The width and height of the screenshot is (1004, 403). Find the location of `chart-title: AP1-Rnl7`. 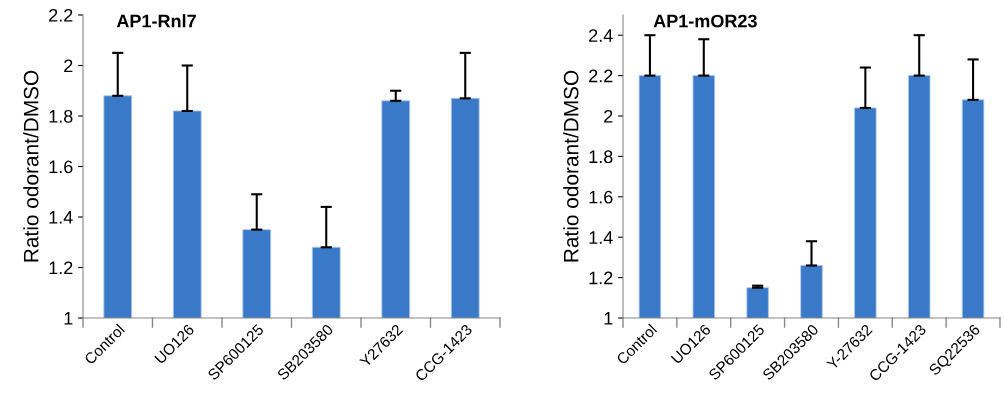

chart-title: AP1-Rnl7 is located at coordinates (156, 21).